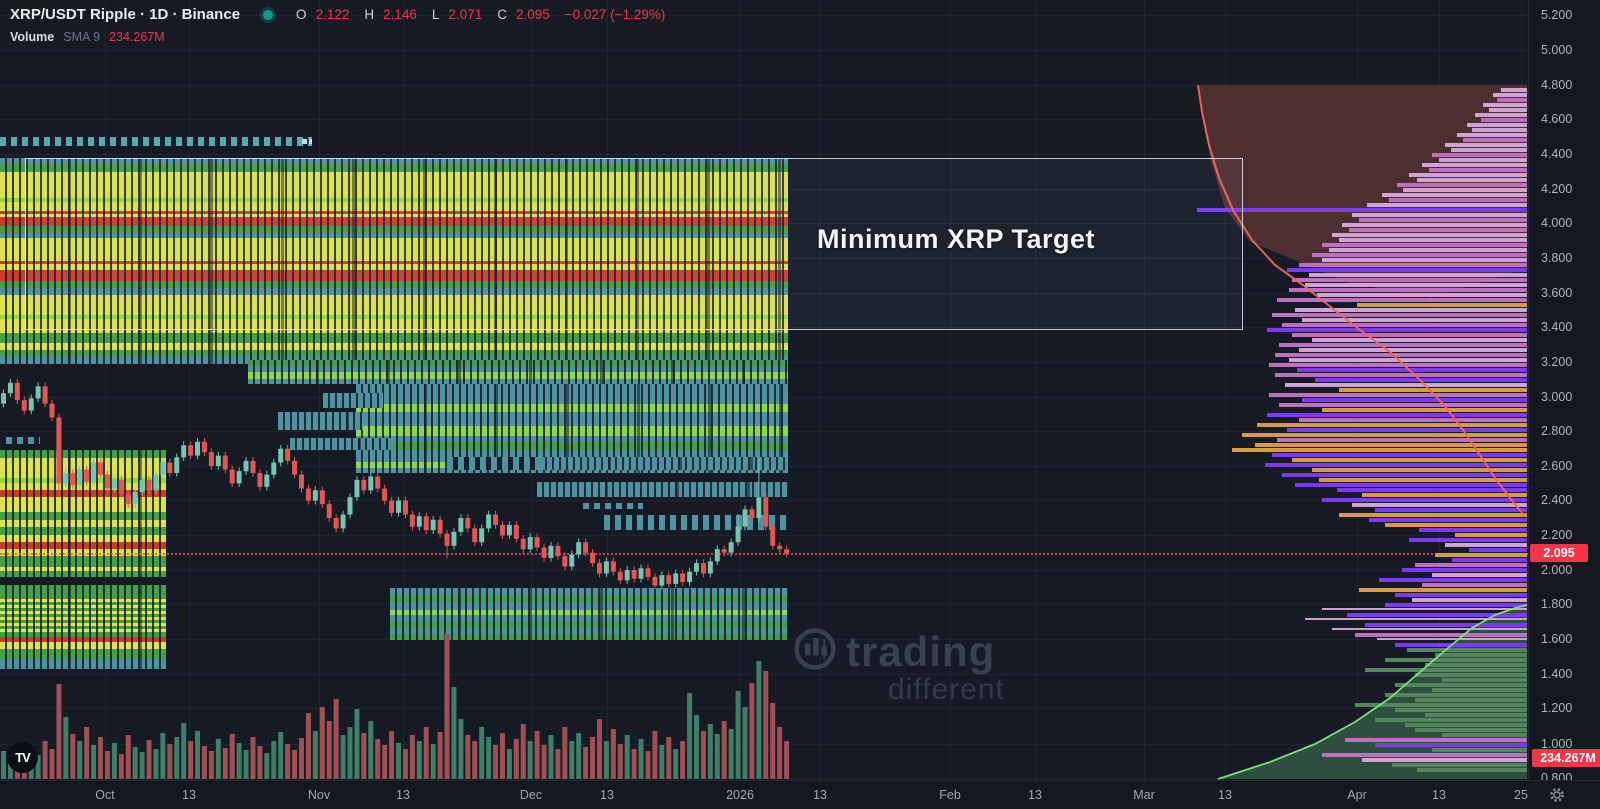 The width and height of the screenshot is (1600, 809). Describe the element at coordinates (268, 14) in the screenshot. I see `connection-status-icon` at that location.